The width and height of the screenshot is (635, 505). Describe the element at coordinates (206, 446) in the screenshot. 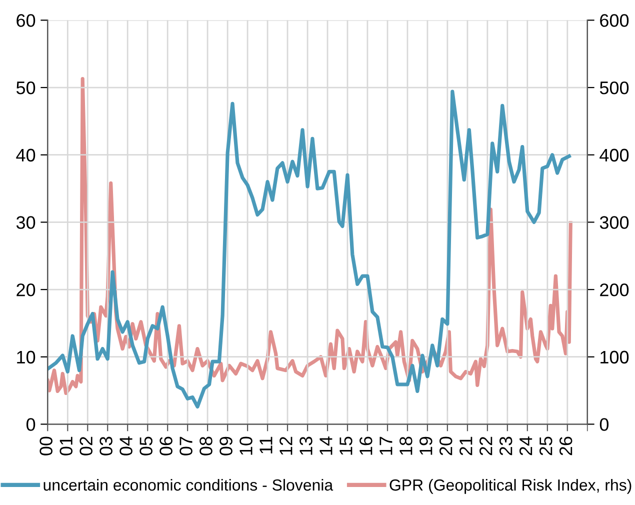

I see `x-tick-label: 08` at that location.